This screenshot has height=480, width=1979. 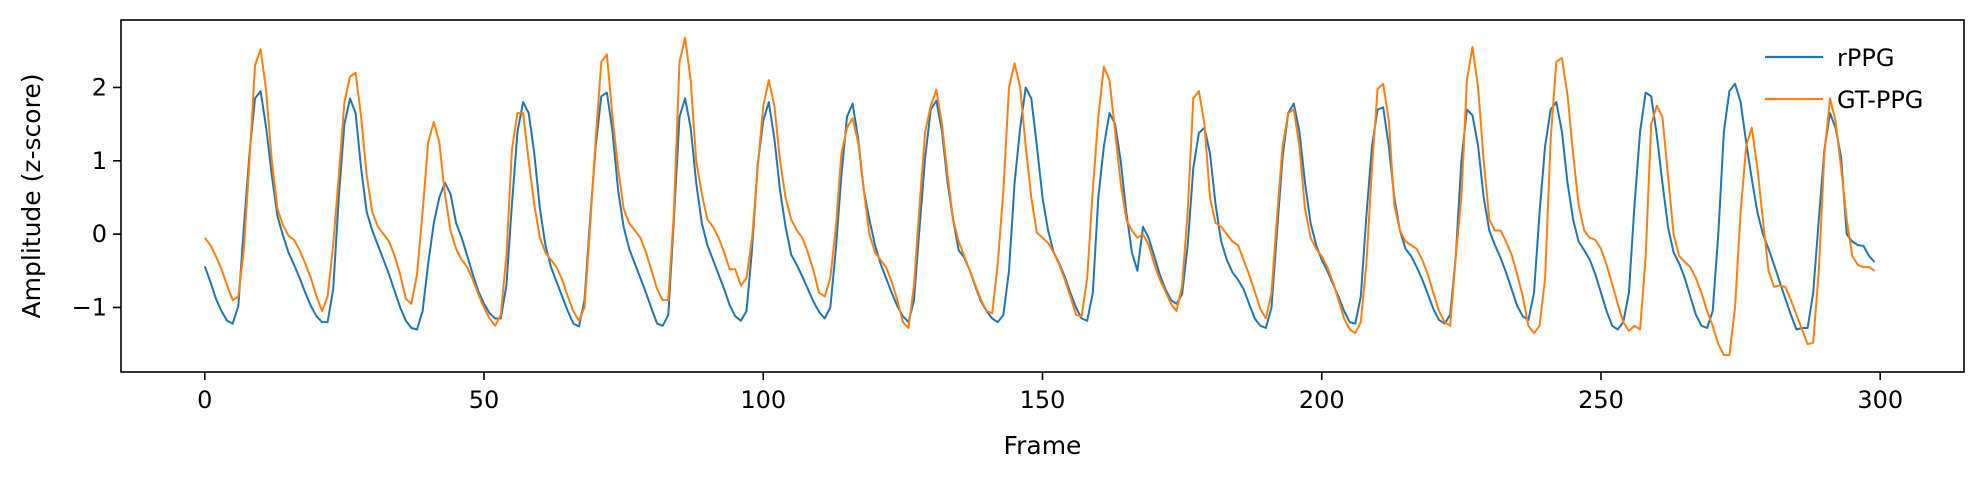 What do you see at coordinates (1601, 400) in the screenshot?
I see `x-tick-label: 250` at bounding box center [1601, 400].